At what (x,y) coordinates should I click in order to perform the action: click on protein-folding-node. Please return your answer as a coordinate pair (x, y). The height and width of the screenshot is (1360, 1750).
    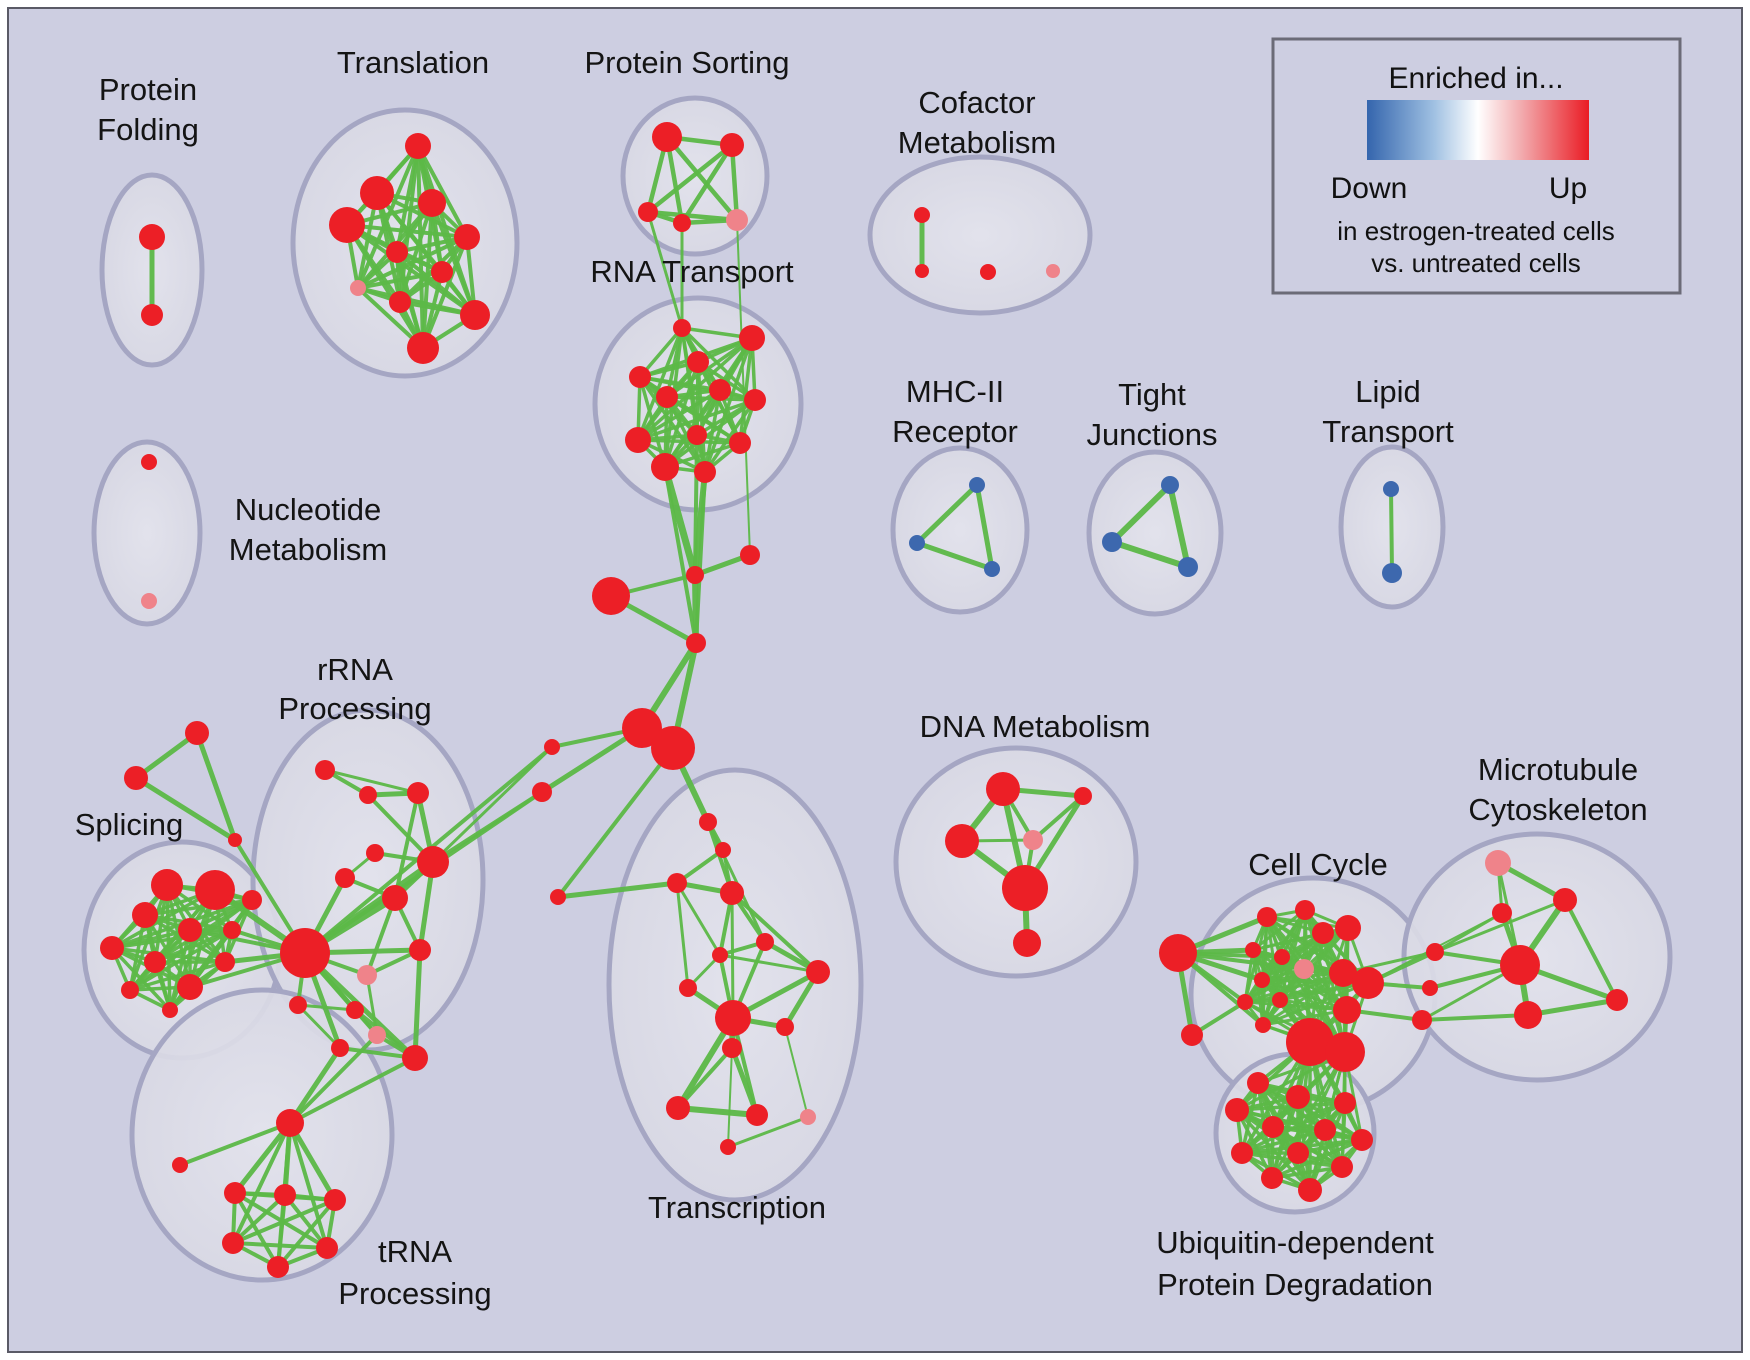
    Looking at the image, I should click on (152, 315).